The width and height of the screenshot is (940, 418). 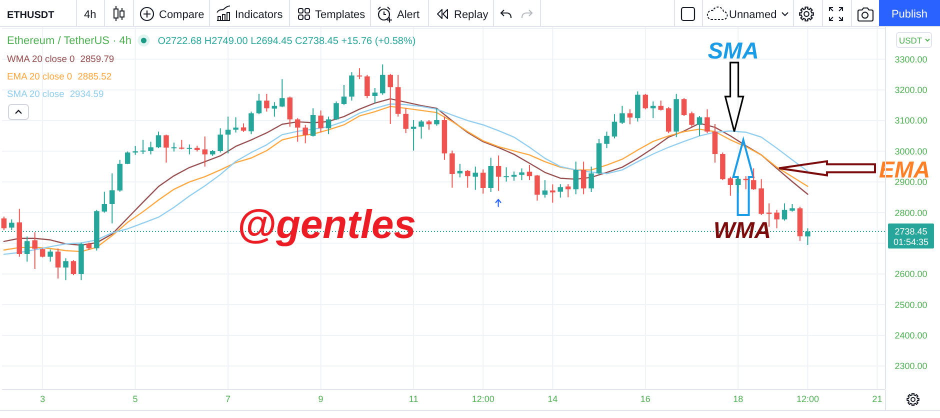 What do you see at coordinates (321, 399) in the screenshot?
I see `x-tick-label: 9` at bounding box center [321, 399].